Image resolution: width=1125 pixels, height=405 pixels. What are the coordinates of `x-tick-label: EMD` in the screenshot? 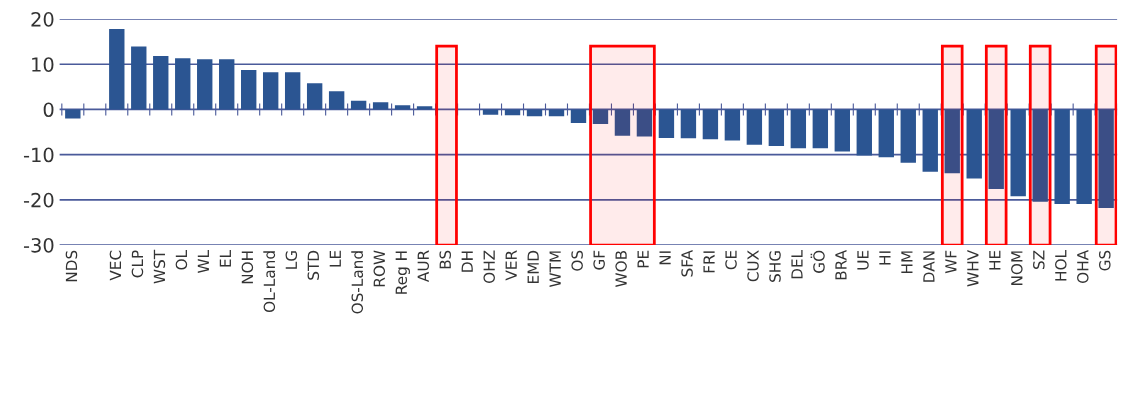 It's located at (533, 266).